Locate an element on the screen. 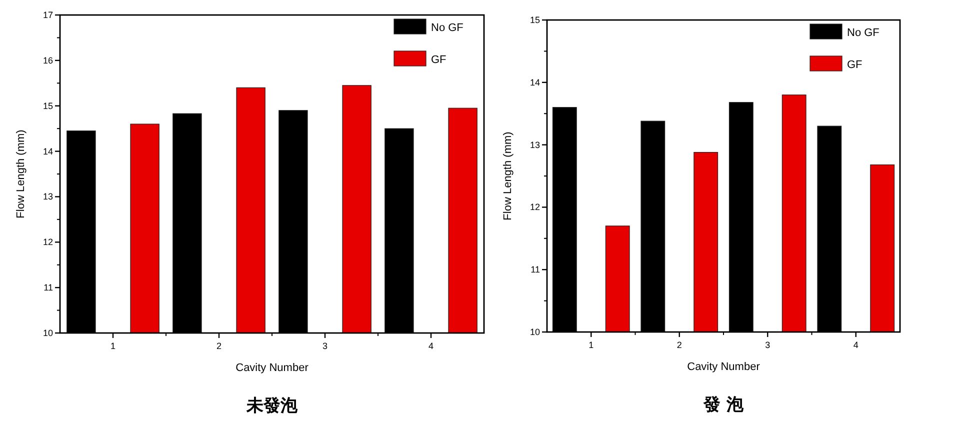 The height and width of the screenshot is (424, 960). text: 未發泡 is located at coordinates (272, 406).